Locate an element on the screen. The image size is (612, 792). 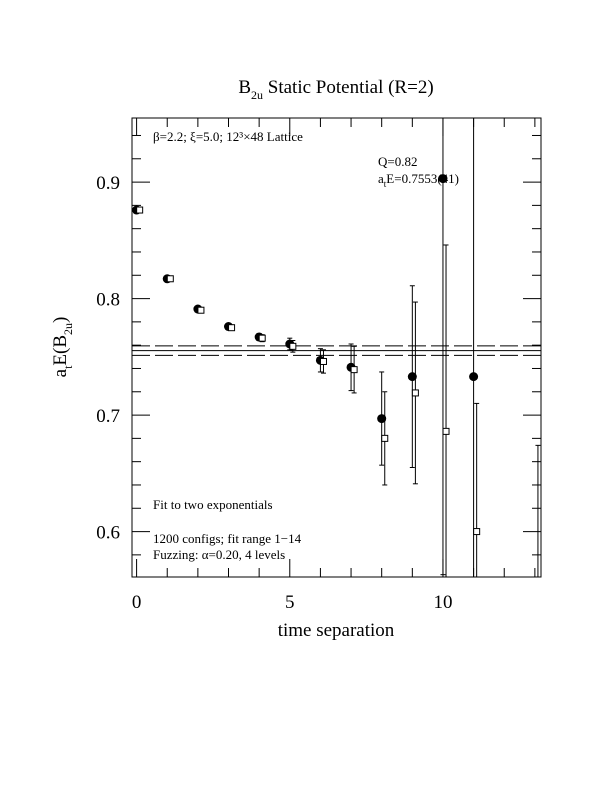
title-sub: 2u is located at coordinates (257, 95).